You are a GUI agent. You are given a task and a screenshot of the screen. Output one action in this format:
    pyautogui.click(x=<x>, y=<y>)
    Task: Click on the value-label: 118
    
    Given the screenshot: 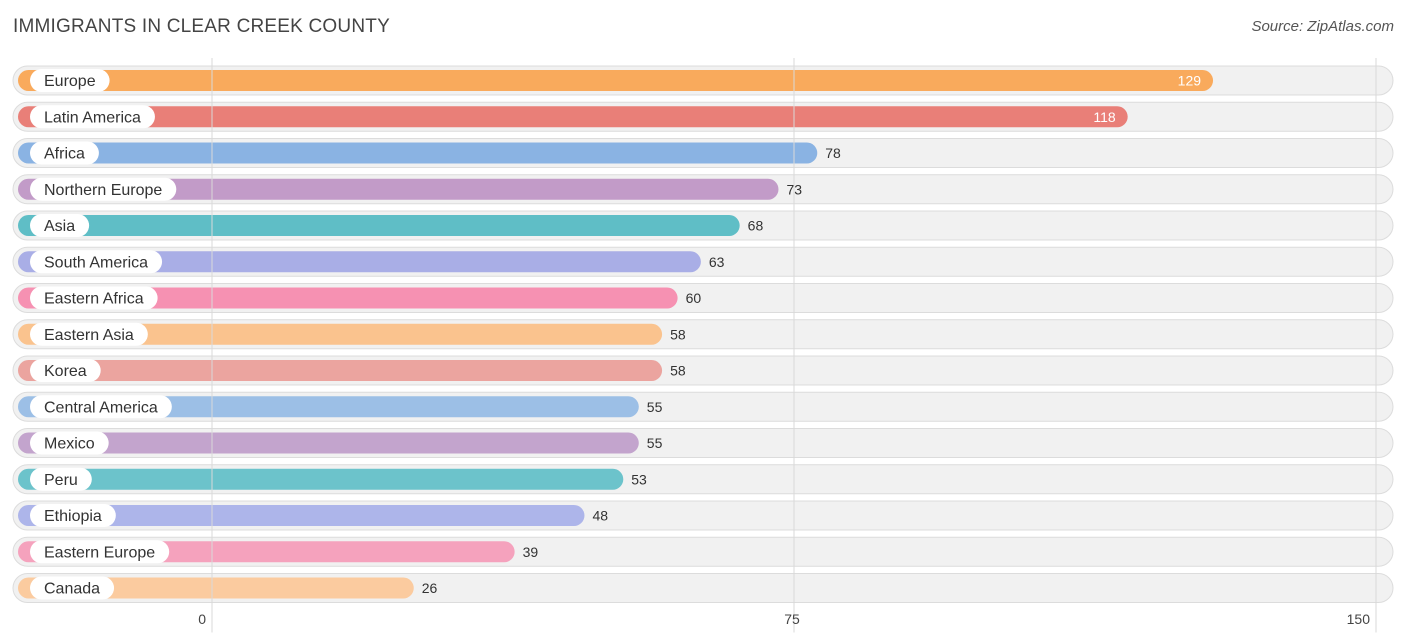 What is the action you would take?
    pyautogui.click(x=1104, y=117)
    